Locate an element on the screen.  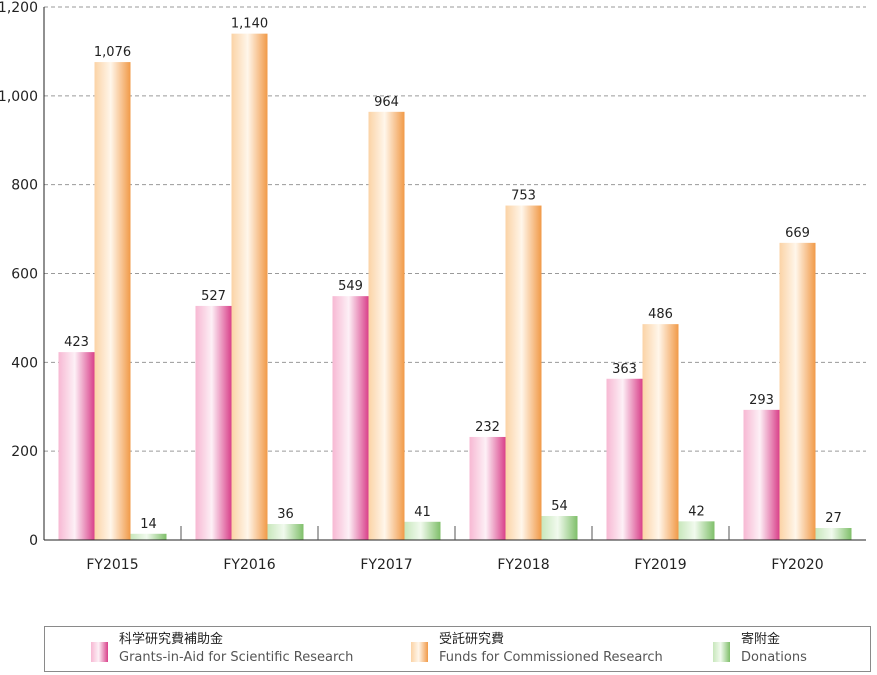
y-tick-label: 600 is located at coordinates (24, 275).